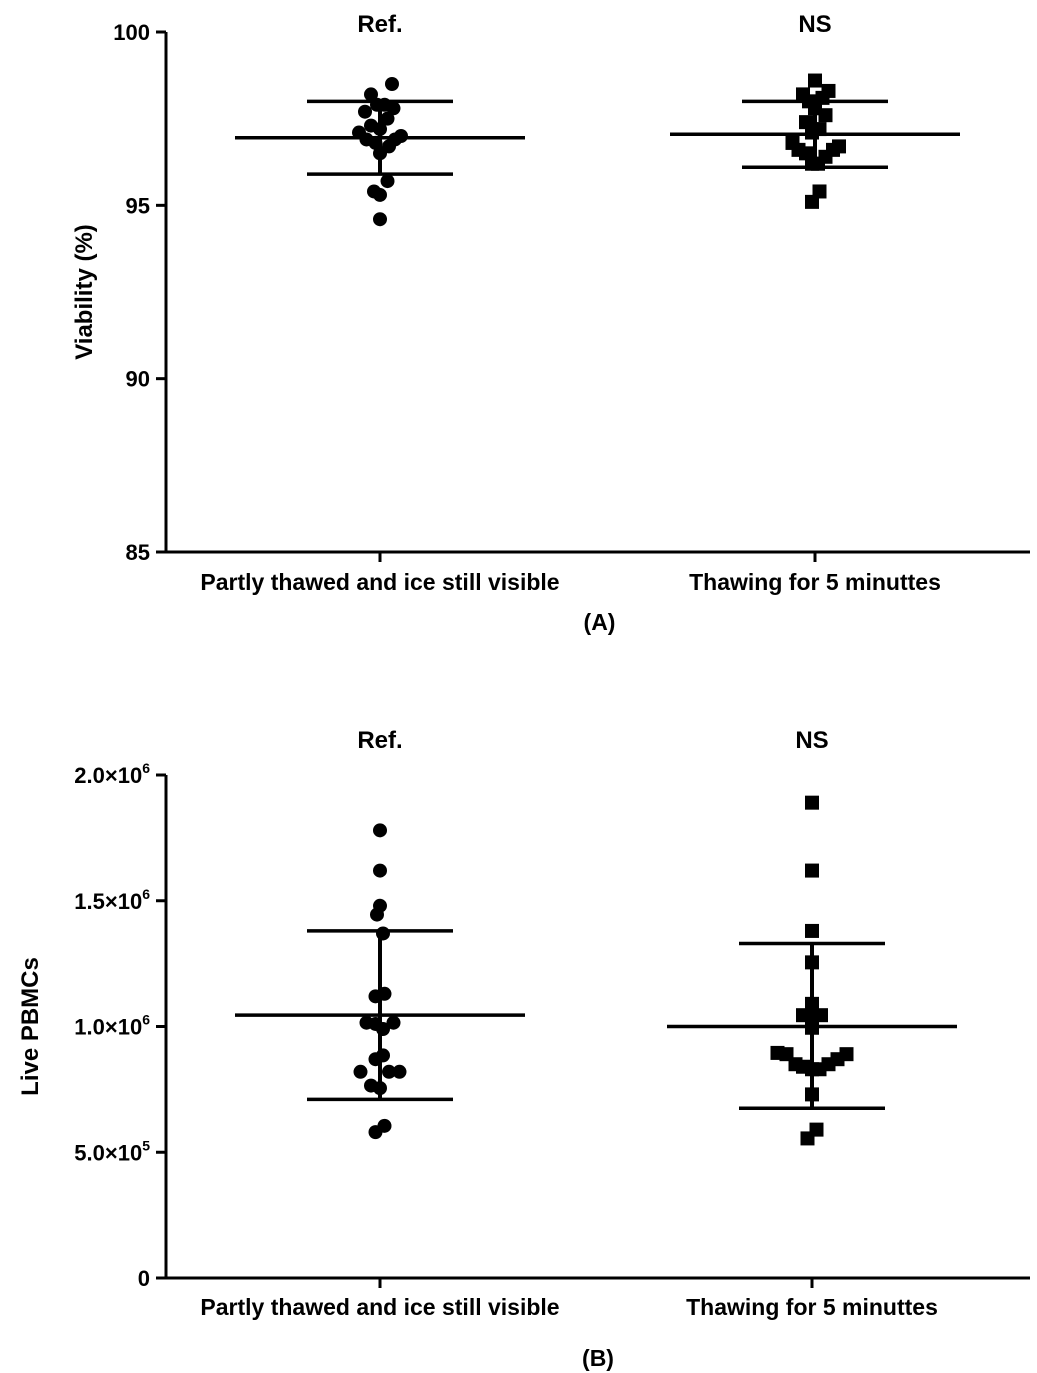  Describe the element at coordinates (131, 32) in the screenshot. I see `y-tick-label: 100` at that location.